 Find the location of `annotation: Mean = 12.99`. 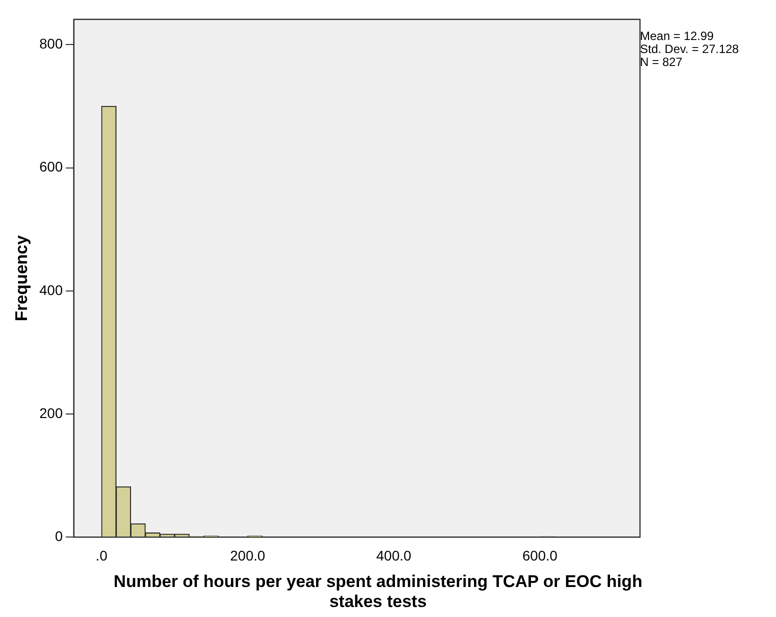

annotation: Mean = 12.99 is located at coordinates (677, 36).